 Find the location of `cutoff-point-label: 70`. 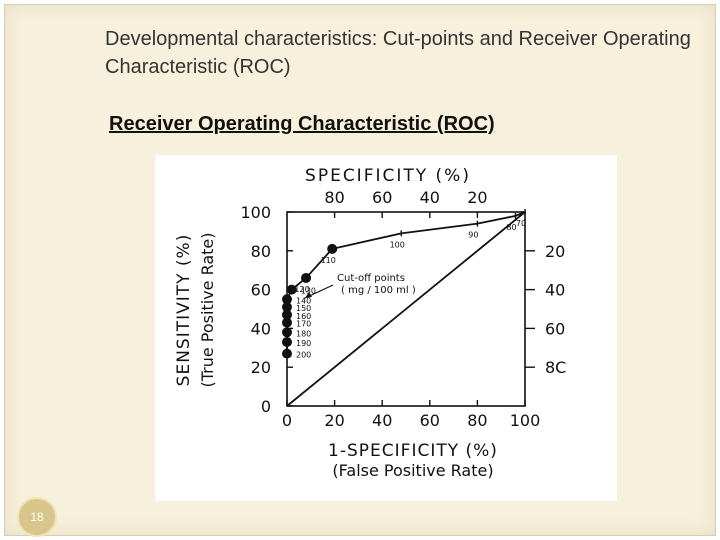

cutoff-point-label: 70 is located at coordinates (521, 223).